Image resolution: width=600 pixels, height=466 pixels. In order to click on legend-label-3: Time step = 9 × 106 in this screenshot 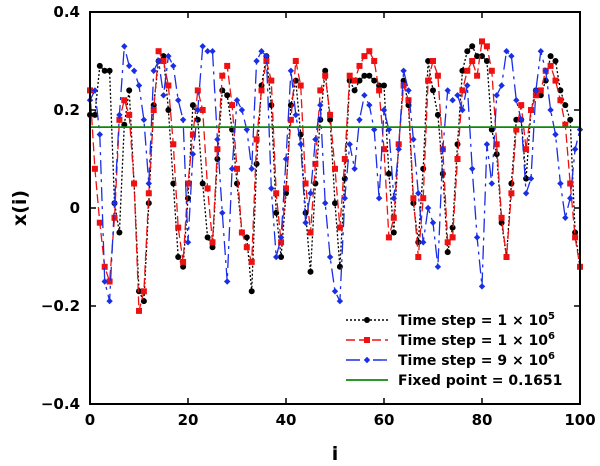, I will do `click(476, 360)`.